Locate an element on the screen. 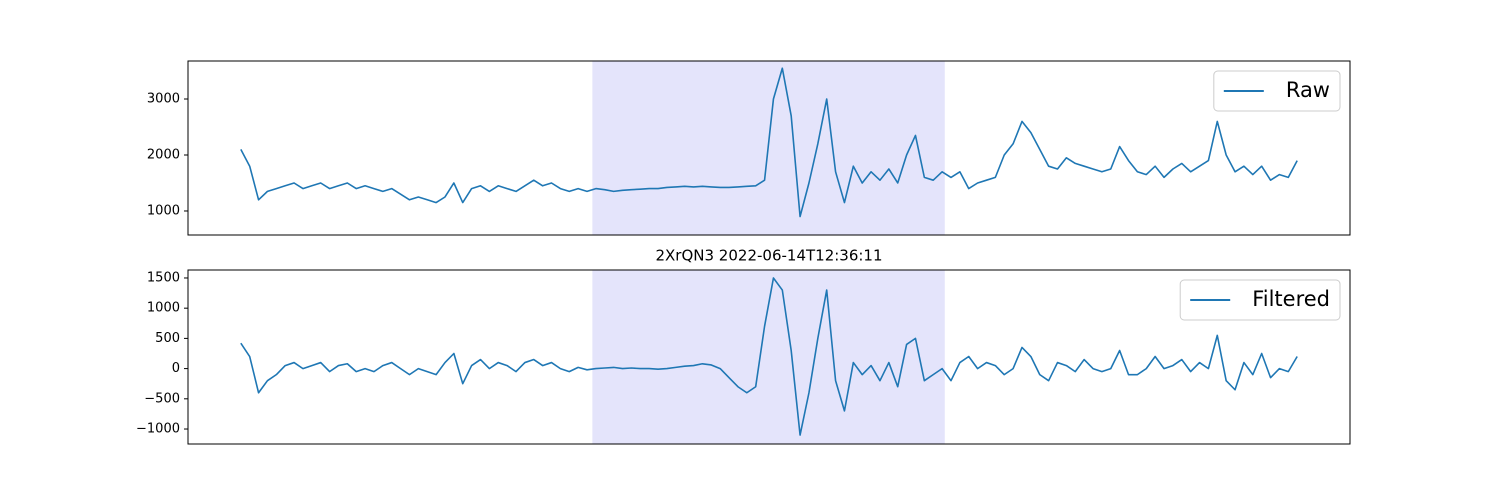 The height and width of the screenshot is (500, 1500). y-tick-label: −1000 is located at coordinates (158, 429).